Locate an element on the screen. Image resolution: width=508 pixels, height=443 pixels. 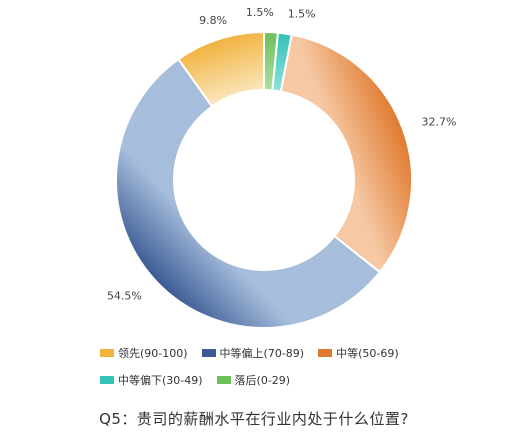
legend-item-lead: 领先(90-100) is located at coordinates (144, 353).